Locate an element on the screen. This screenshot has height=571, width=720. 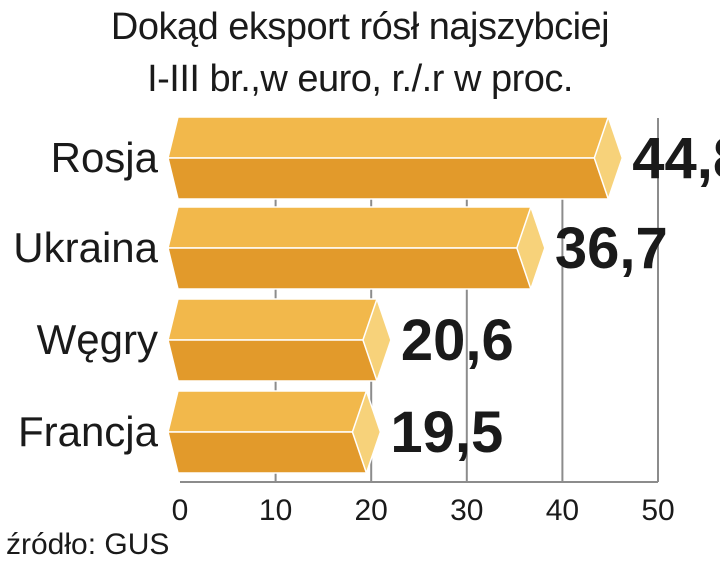
bar-Ukraina is located at coordinates (349, 227).